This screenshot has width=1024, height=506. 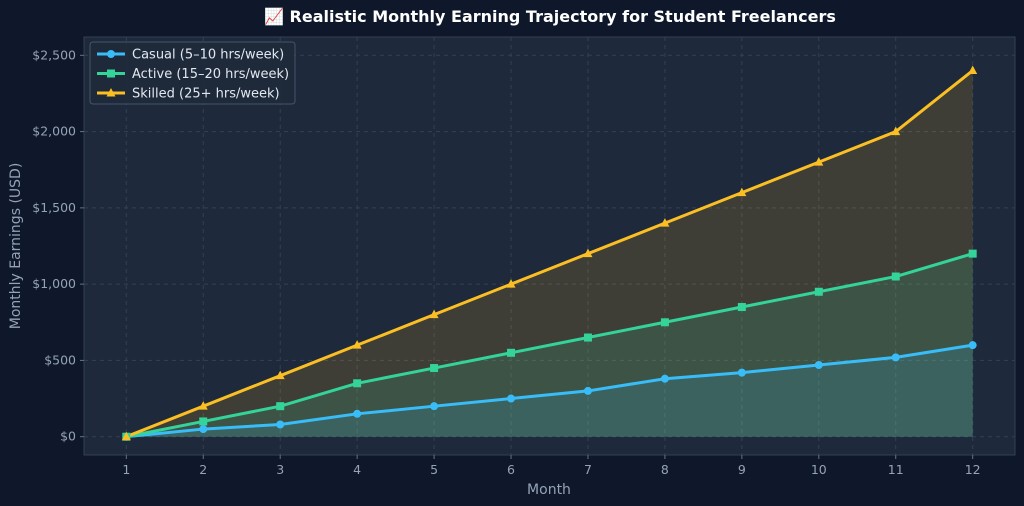 What do you see at coordinates (819, 469) in the screenshot?
I see `x-tick-label: 10` at bounding box center [819, 469].